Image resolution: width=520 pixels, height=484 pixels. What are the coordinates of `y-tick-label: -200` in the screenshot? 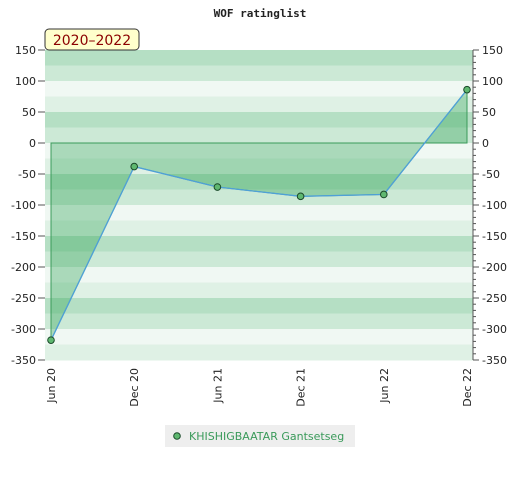 It's located at (23, 267).